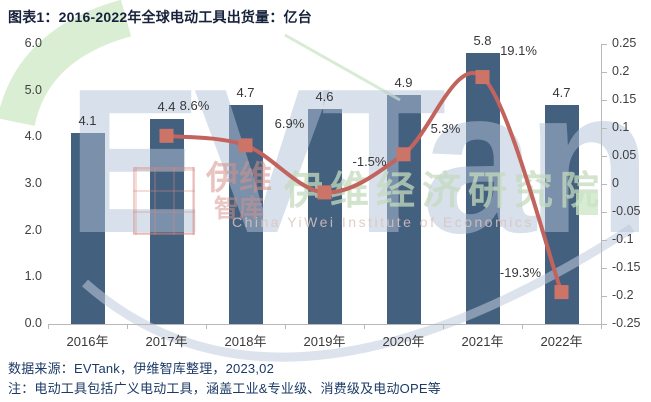 This screenshot has width=651, height=402. Describe the element at coordinates (626, 211) in the screenshot. I see `right-axis-tick-label: -0.05` at that location.